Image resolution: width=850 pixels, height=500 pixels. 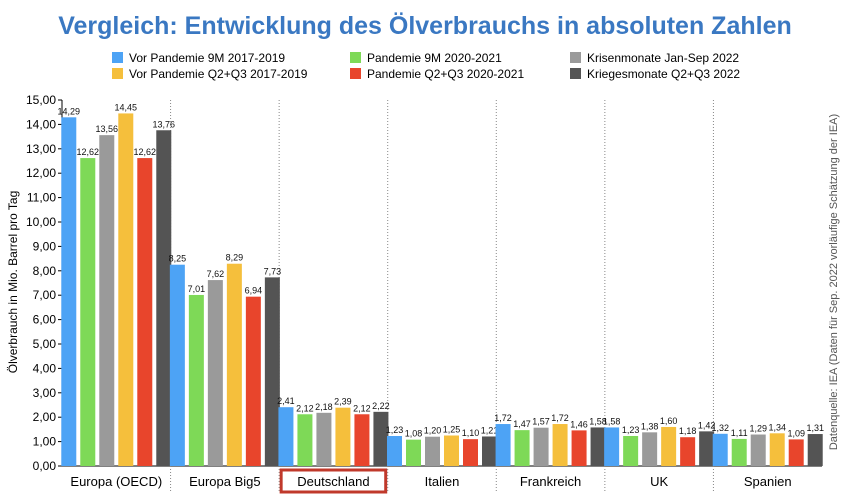 I want to click on data-label: 1,11, so click(x=739, y=433).